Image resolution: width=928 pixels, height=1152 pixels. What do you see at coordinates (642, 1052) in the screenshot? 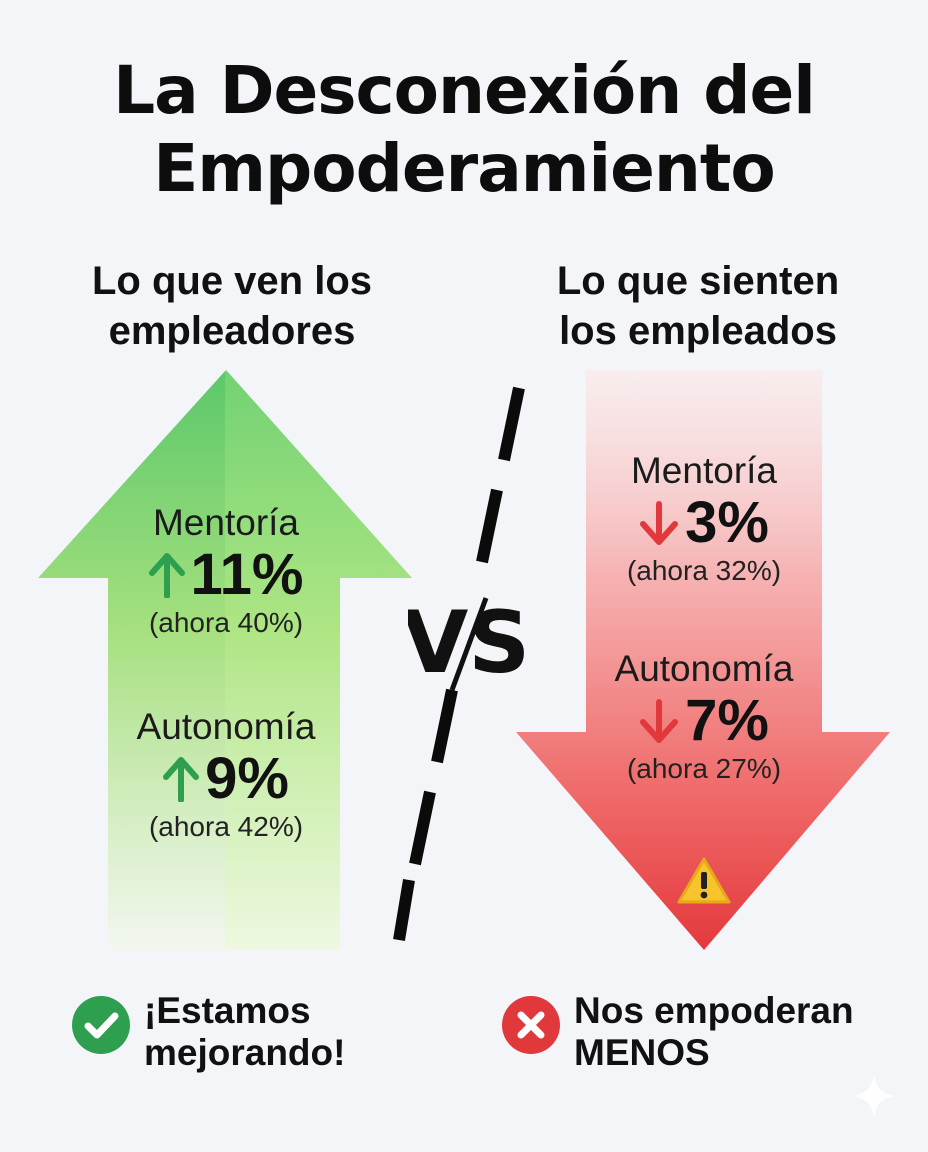
I see `footer-line-2: MENOS` at bounding box center [642, 1052].